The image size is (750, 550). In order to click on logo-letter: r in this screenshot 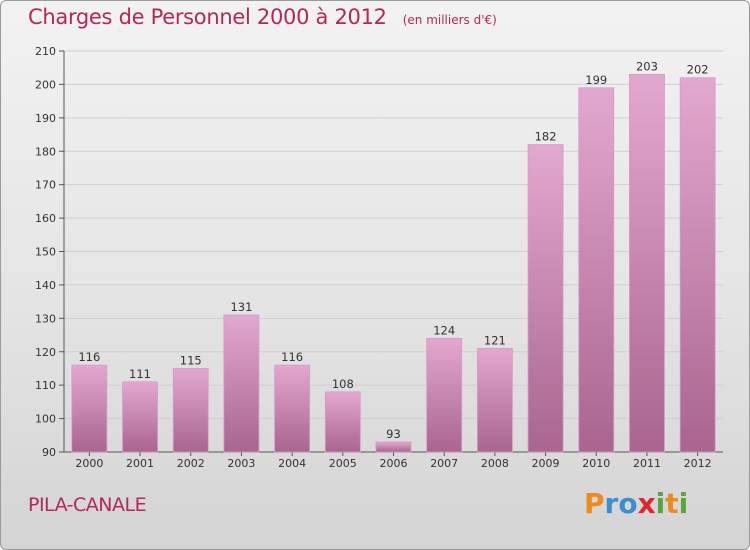, I will do `click(611, 503)`.